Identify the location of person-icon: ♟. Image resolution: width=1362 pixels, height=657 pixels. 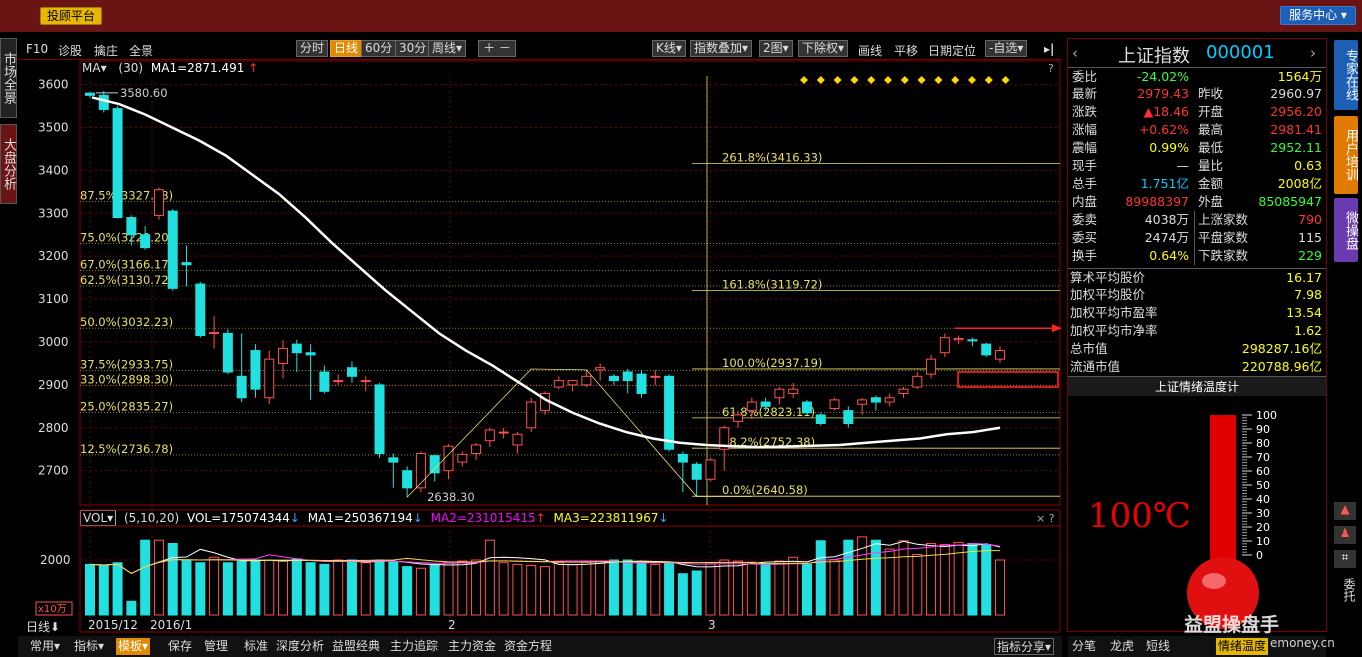
(1345, 535).